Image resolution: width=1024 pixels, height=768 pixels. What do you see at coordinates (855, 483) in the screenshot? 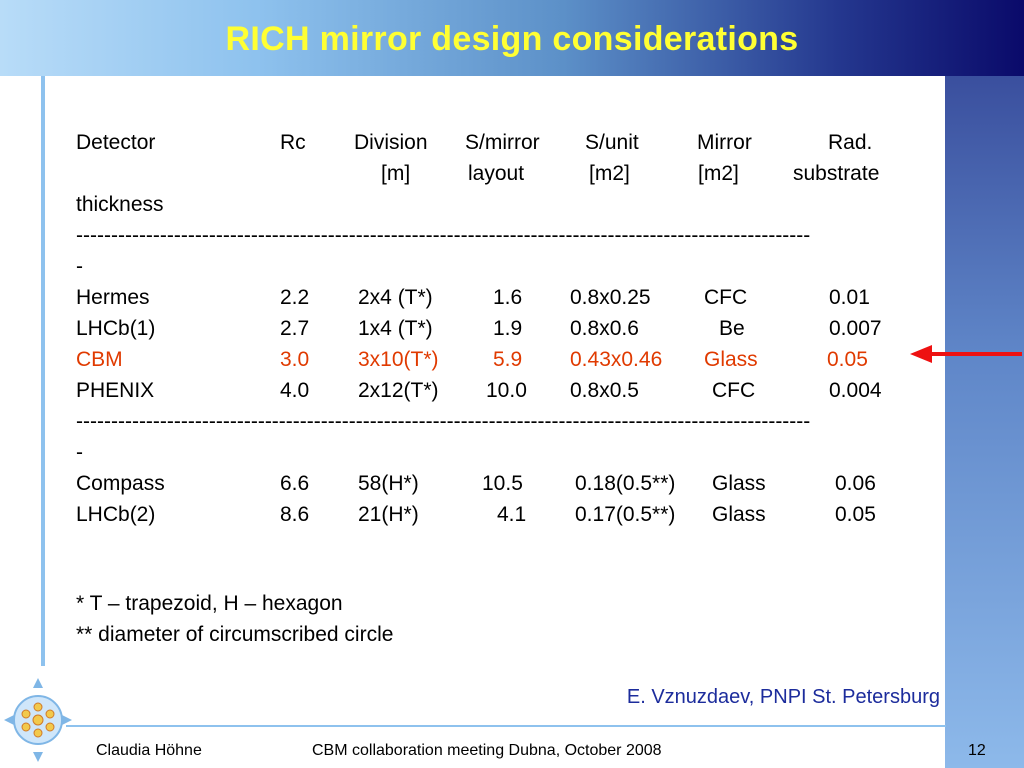
I see `cell-thickness: 0.06` at bounding box center [855, 483].